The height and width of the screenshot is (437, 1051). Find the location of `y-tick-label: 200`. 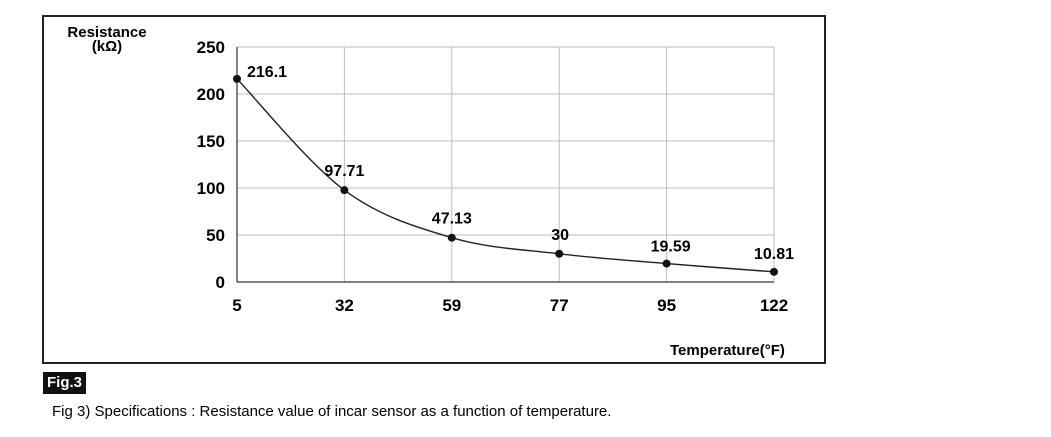

y-tick-label: 200 is located at coordinates (211, 94).